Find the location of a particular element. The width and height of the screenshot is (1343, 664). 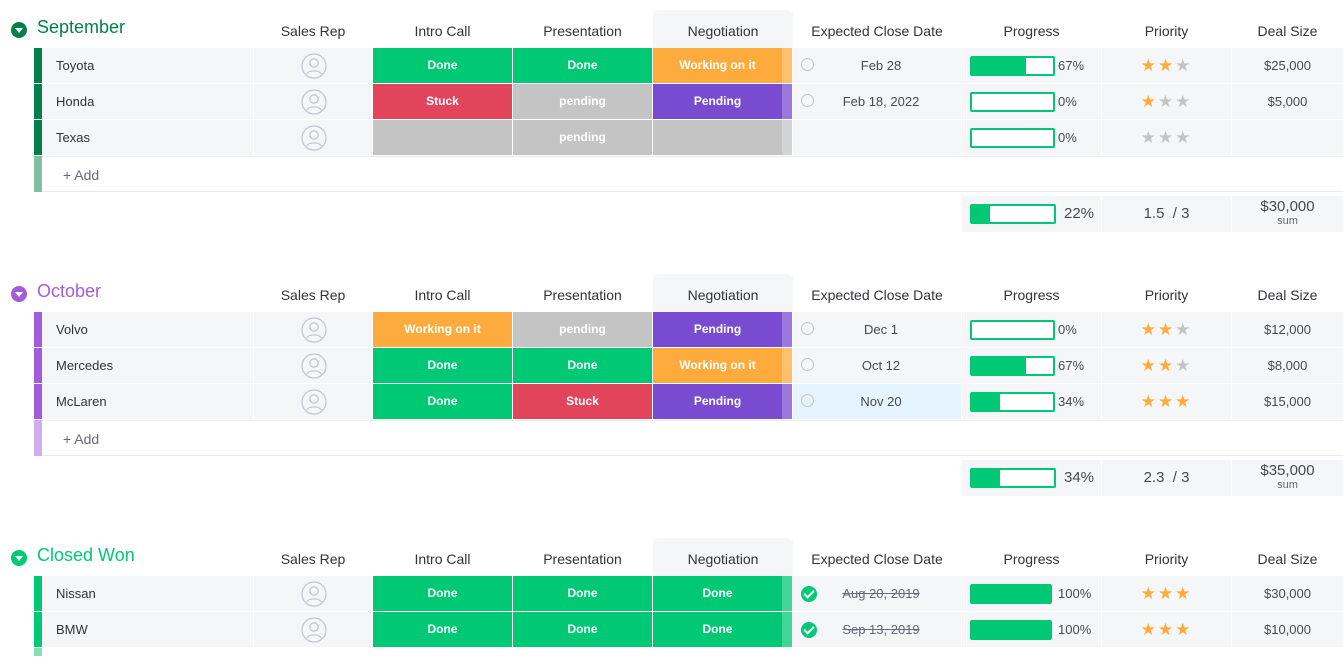

deal-size: $10,000 is located at coordinates (1287, 629).